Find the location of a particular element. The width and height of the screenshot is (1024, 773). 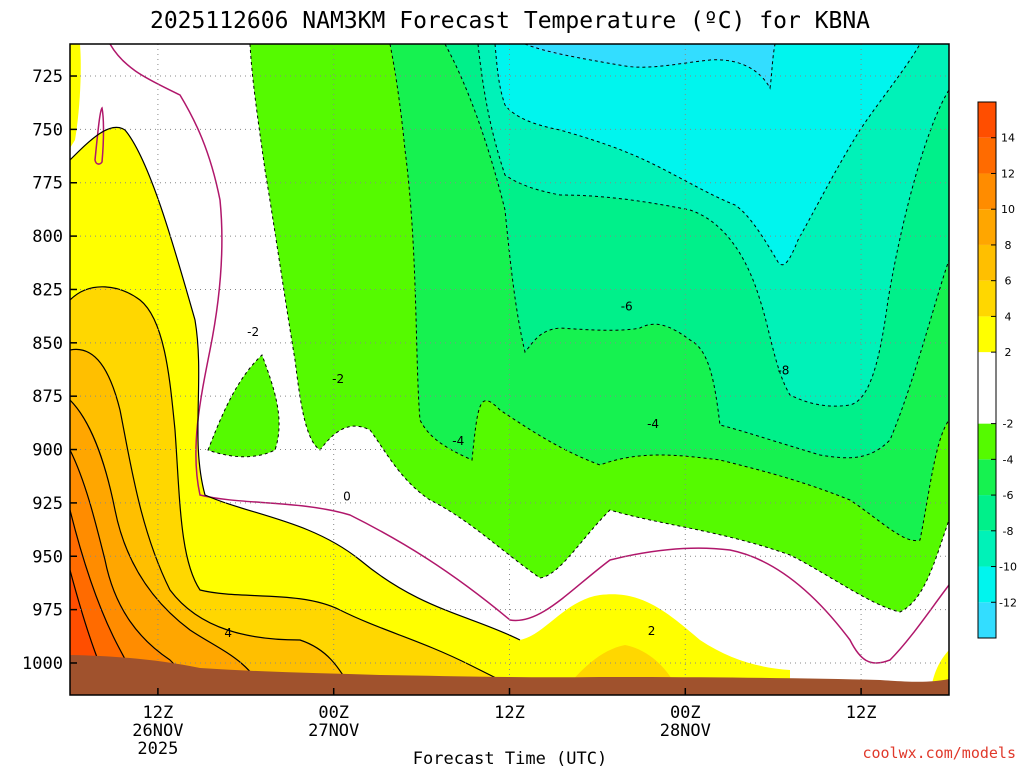

isotherm-zero-loop is located at coordinates (99, 135).